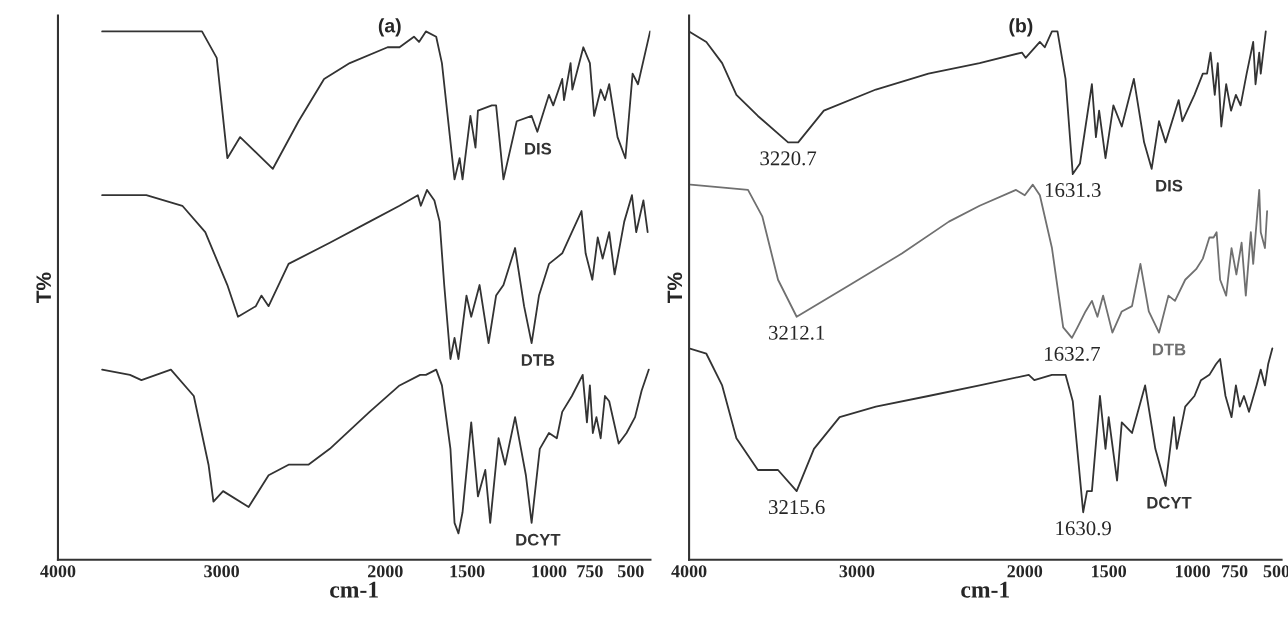 Image resolution: width=1288 pixels, height=622 pixels. I want to click on annotation: 1631.3, so click(1073, 190).